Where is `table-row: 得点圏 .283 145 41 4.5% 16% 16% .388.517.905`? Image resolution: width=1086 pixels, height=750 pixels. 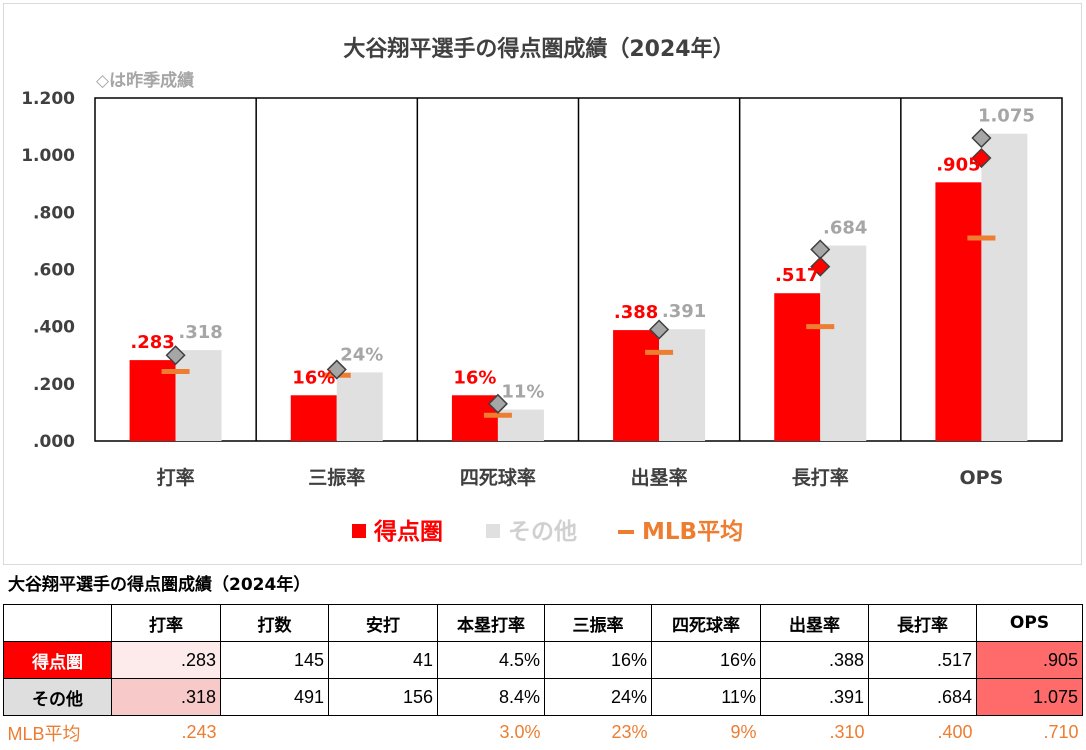 table-row: 得点圏 .283 145 41 4.5% 16% 16% .388.517.905 is located at coordinates (543, 660).